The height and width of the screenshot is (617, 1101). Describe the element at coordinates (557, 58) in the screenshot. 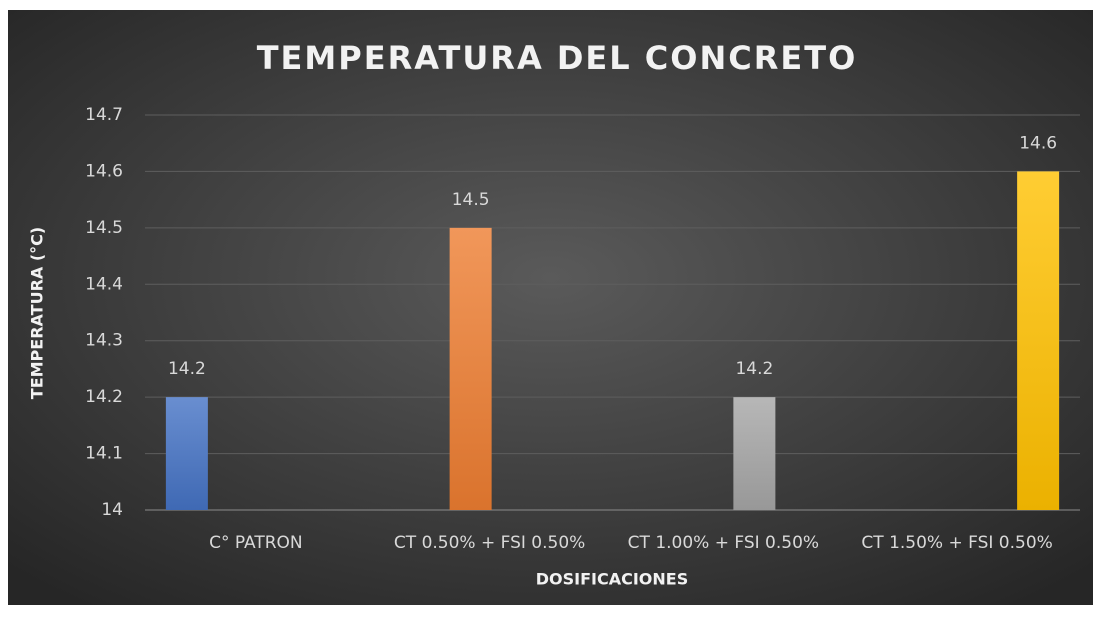

I see `chart-title: TEMPERATURA DEL CONCRETO` at that location.